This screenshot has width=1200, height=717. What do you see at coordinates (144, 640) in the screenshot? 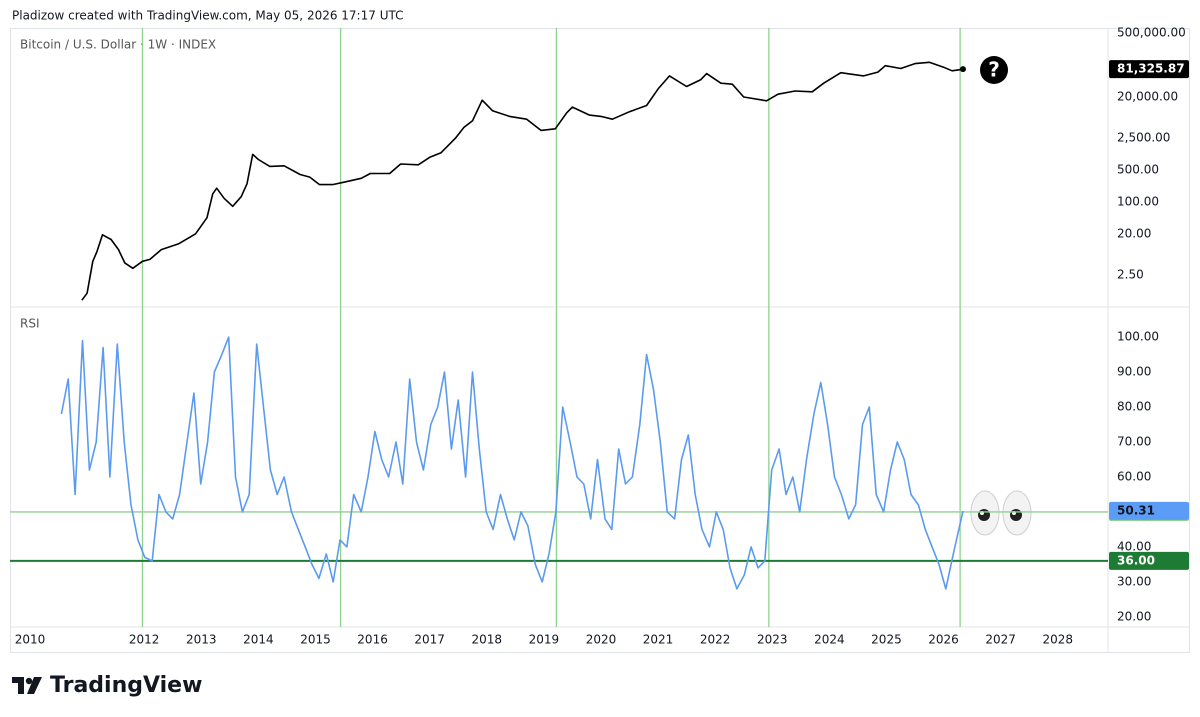
I see `x-tick-label: 2012` at bounding box center [144, 640].